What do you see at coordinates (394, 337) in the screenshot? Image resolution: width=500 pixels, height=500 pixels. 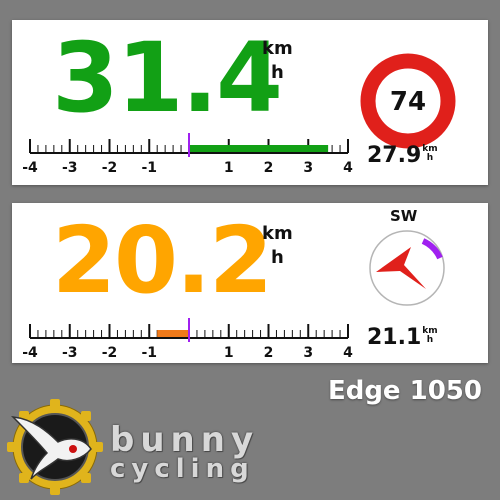 I see `average-speed-value: 21.1` at bounding box center [394, 337].